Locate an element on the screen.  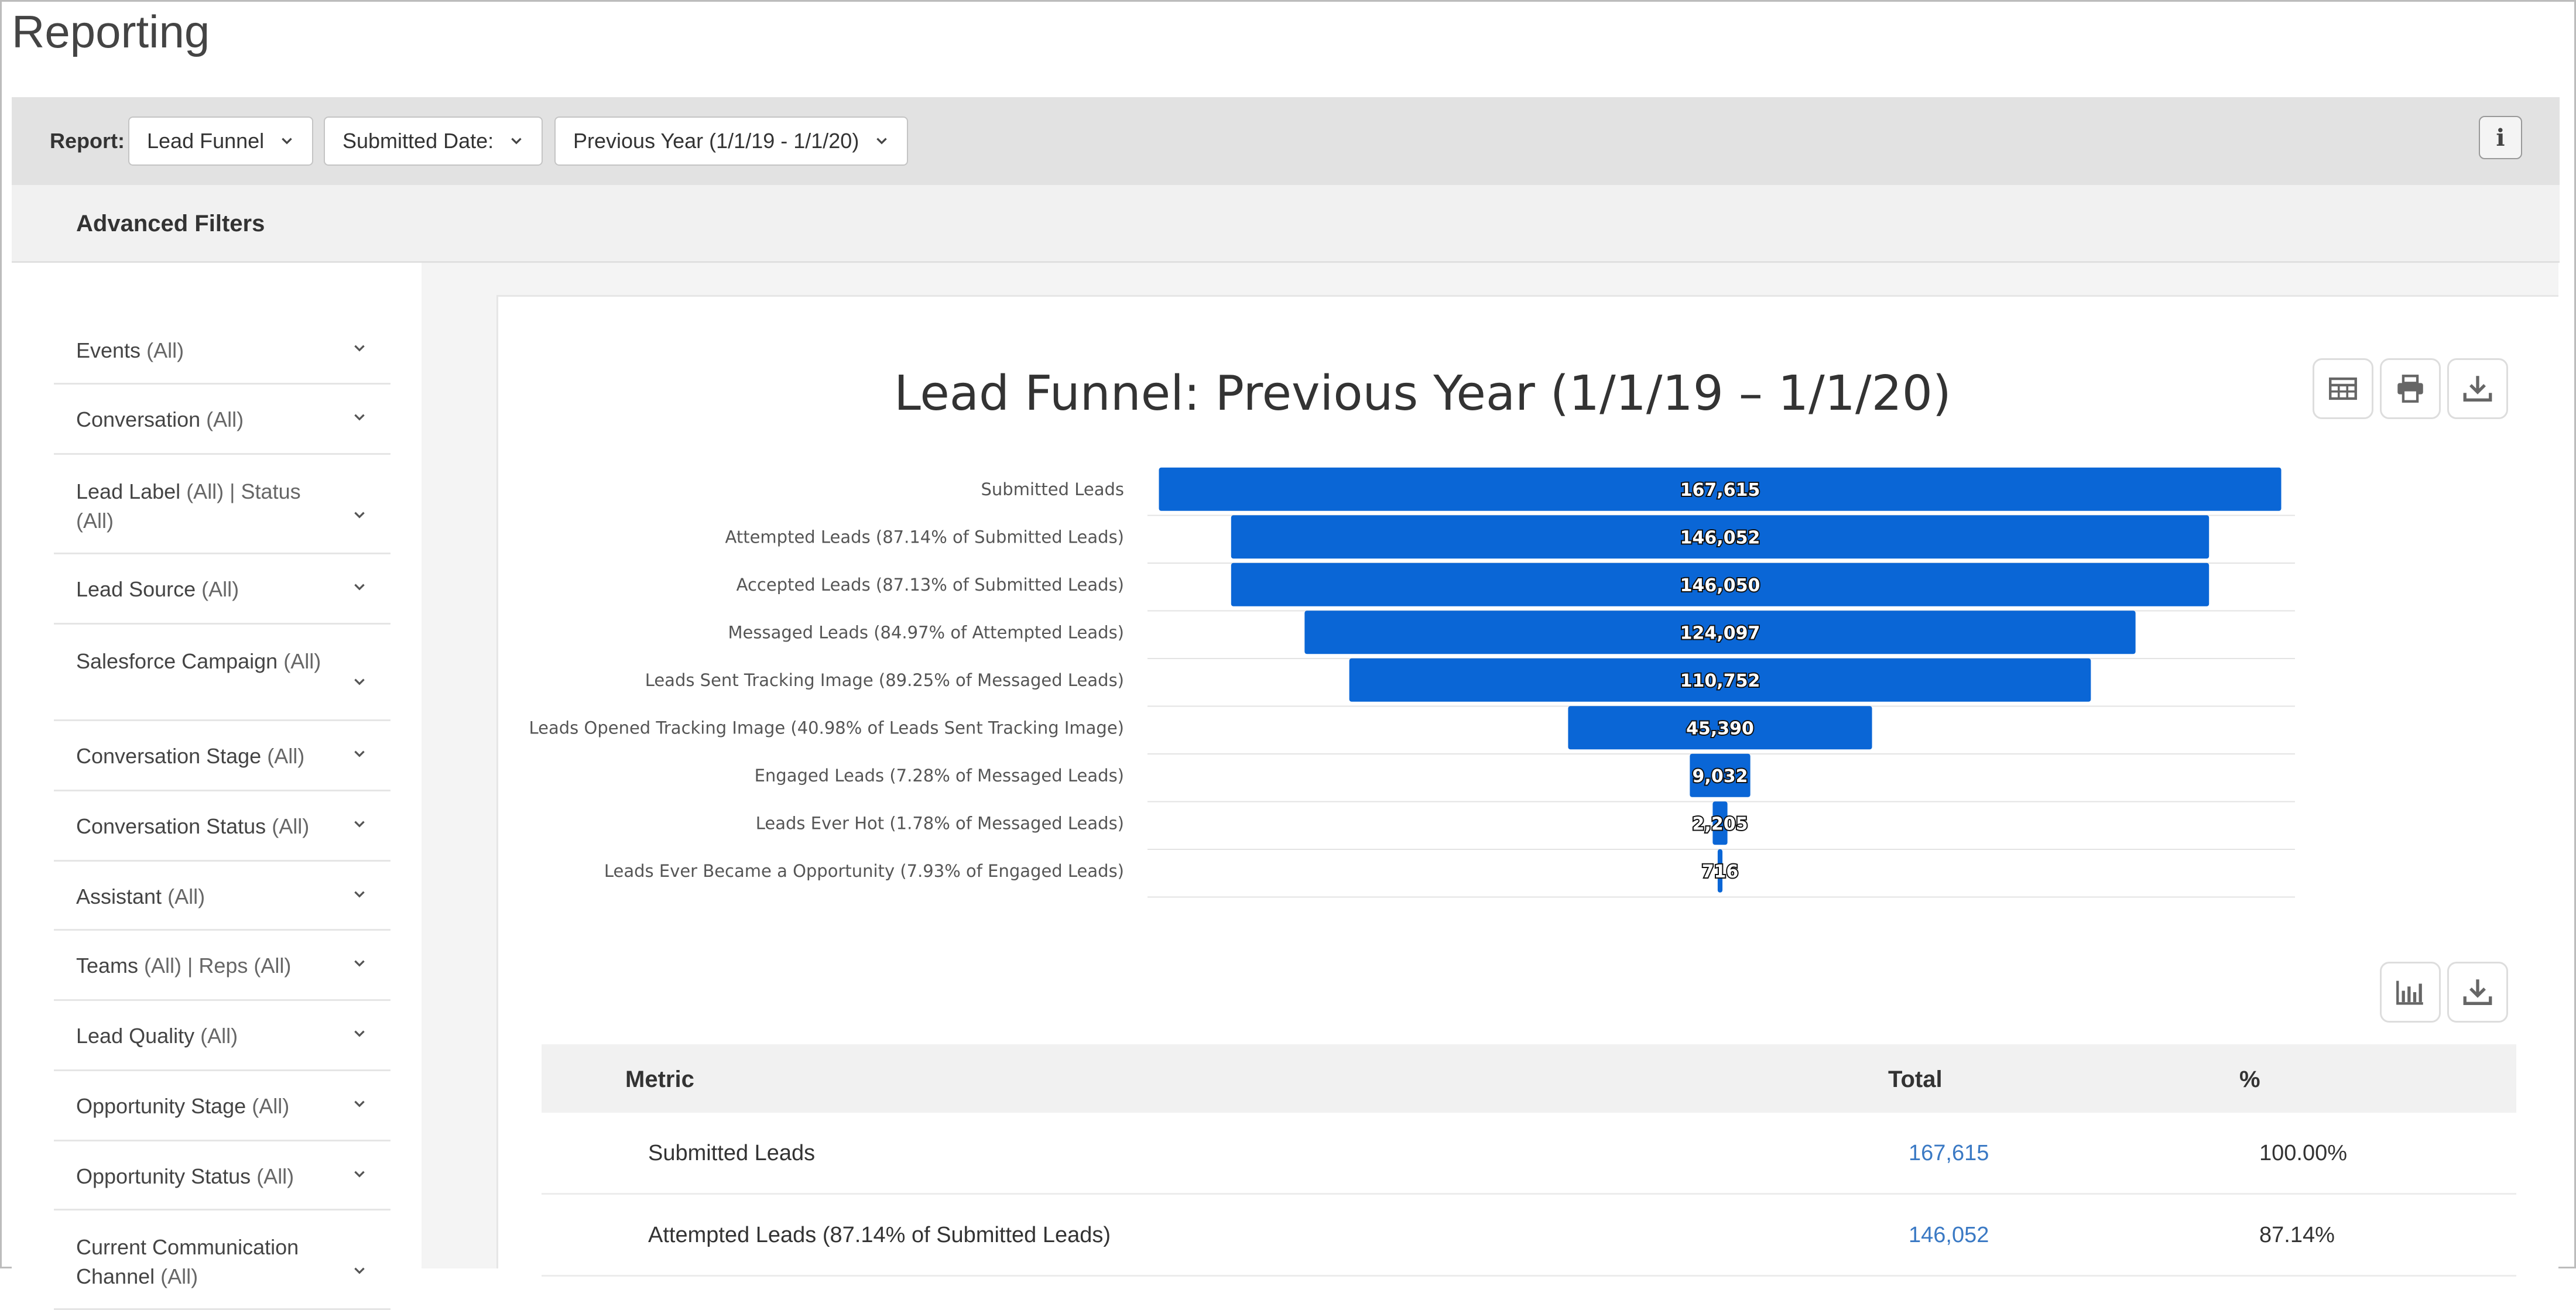
filter-item-label: Opportunity Stage (All) is located at coordinates (205, 1106).